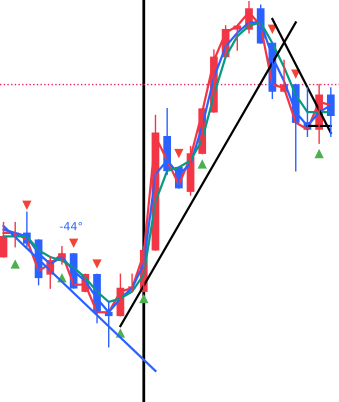 The width and height of the screenshot is (339, 402). Describe the element at coordinates (71, 226) in the screenshot. I see `annotation: -44°` at that location.